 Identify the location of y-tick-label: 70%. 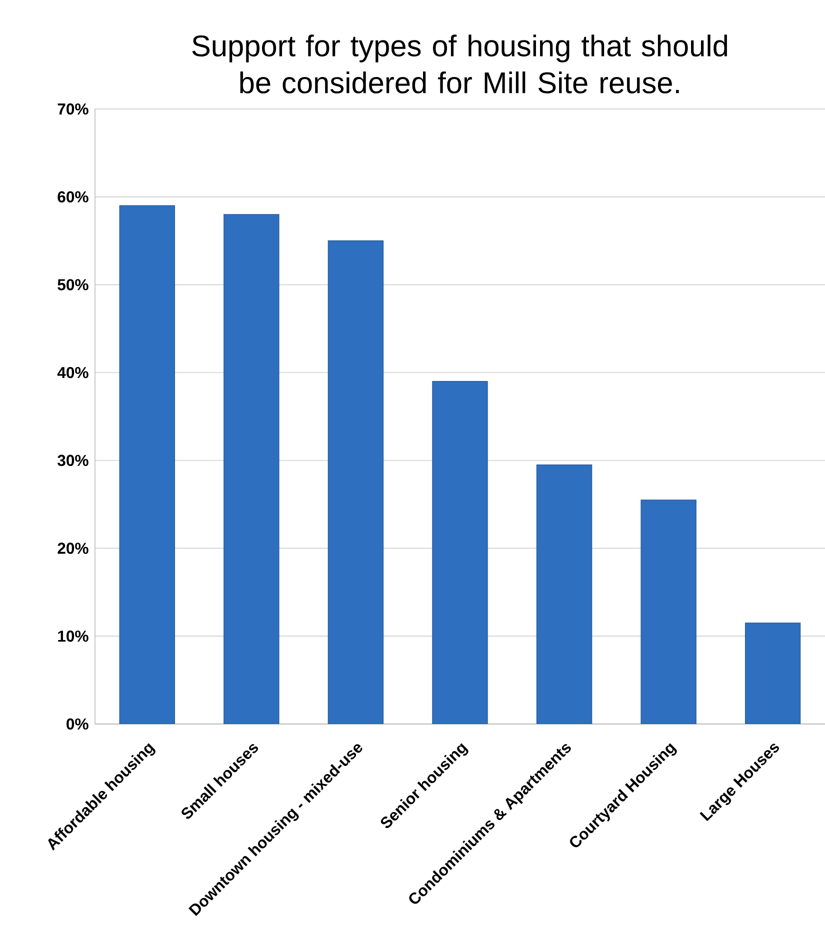
(73, 109).